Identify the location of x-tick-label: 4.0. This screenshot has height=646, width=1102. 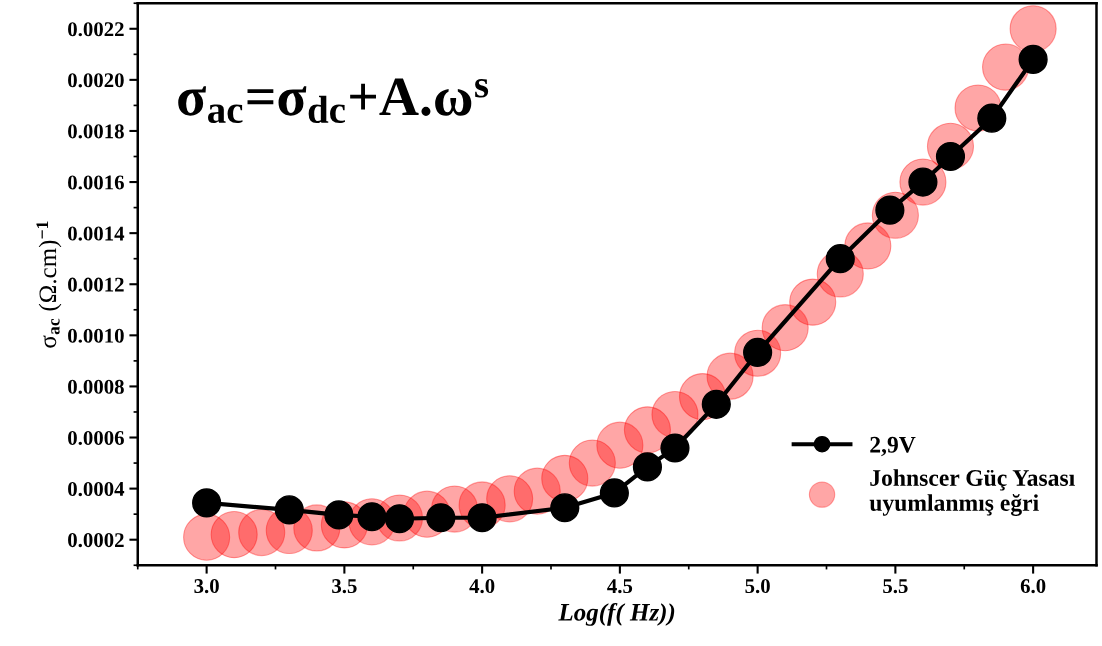
(482, 586).